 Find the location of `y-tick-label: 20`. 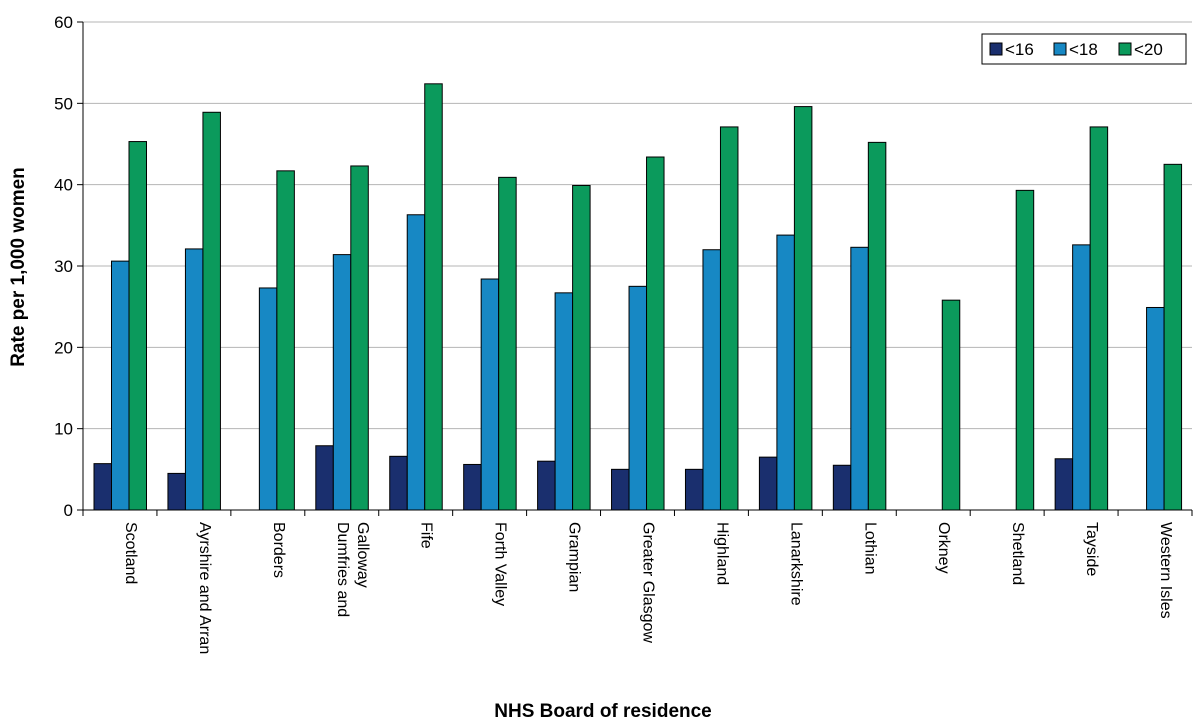

y-tick-label: 20 is located at coordinates (63, 347).